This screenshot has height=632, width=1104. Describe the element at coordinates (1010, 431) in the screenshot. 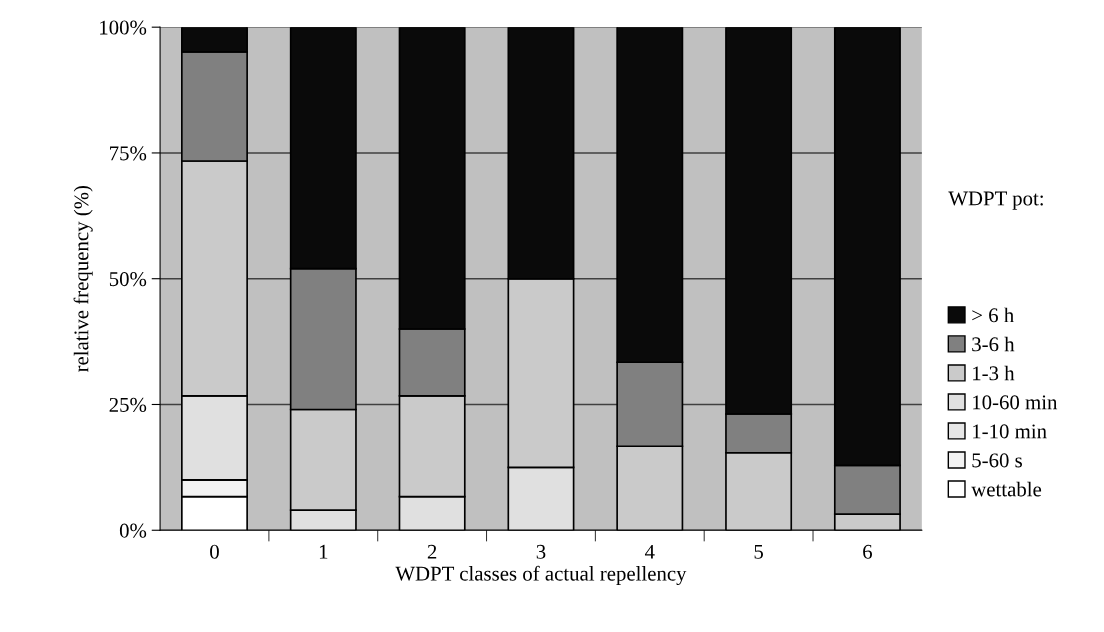

I see `legend-label: 1-10 min` at that location.